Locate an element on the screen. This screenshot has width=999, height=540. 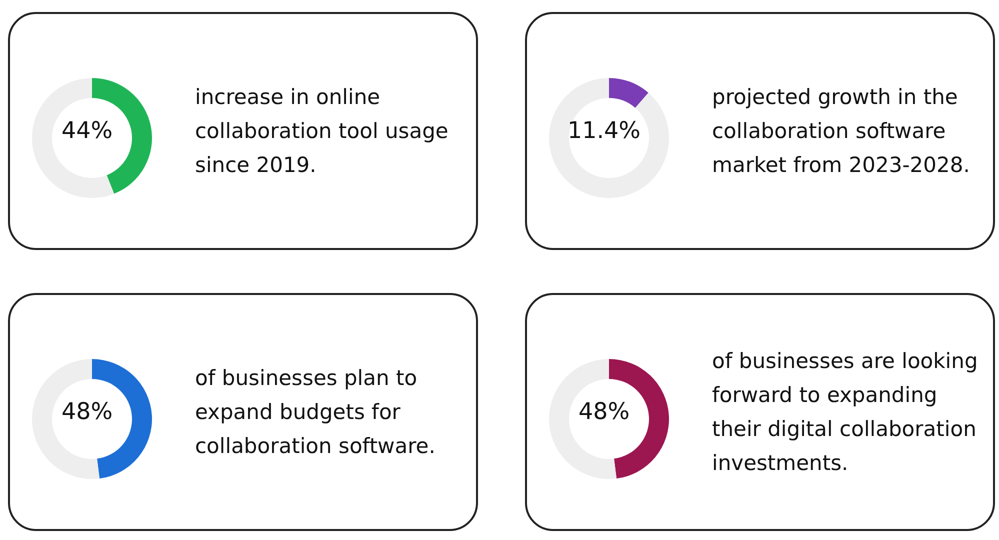
text: 44% is located at coordinates (87, 131).